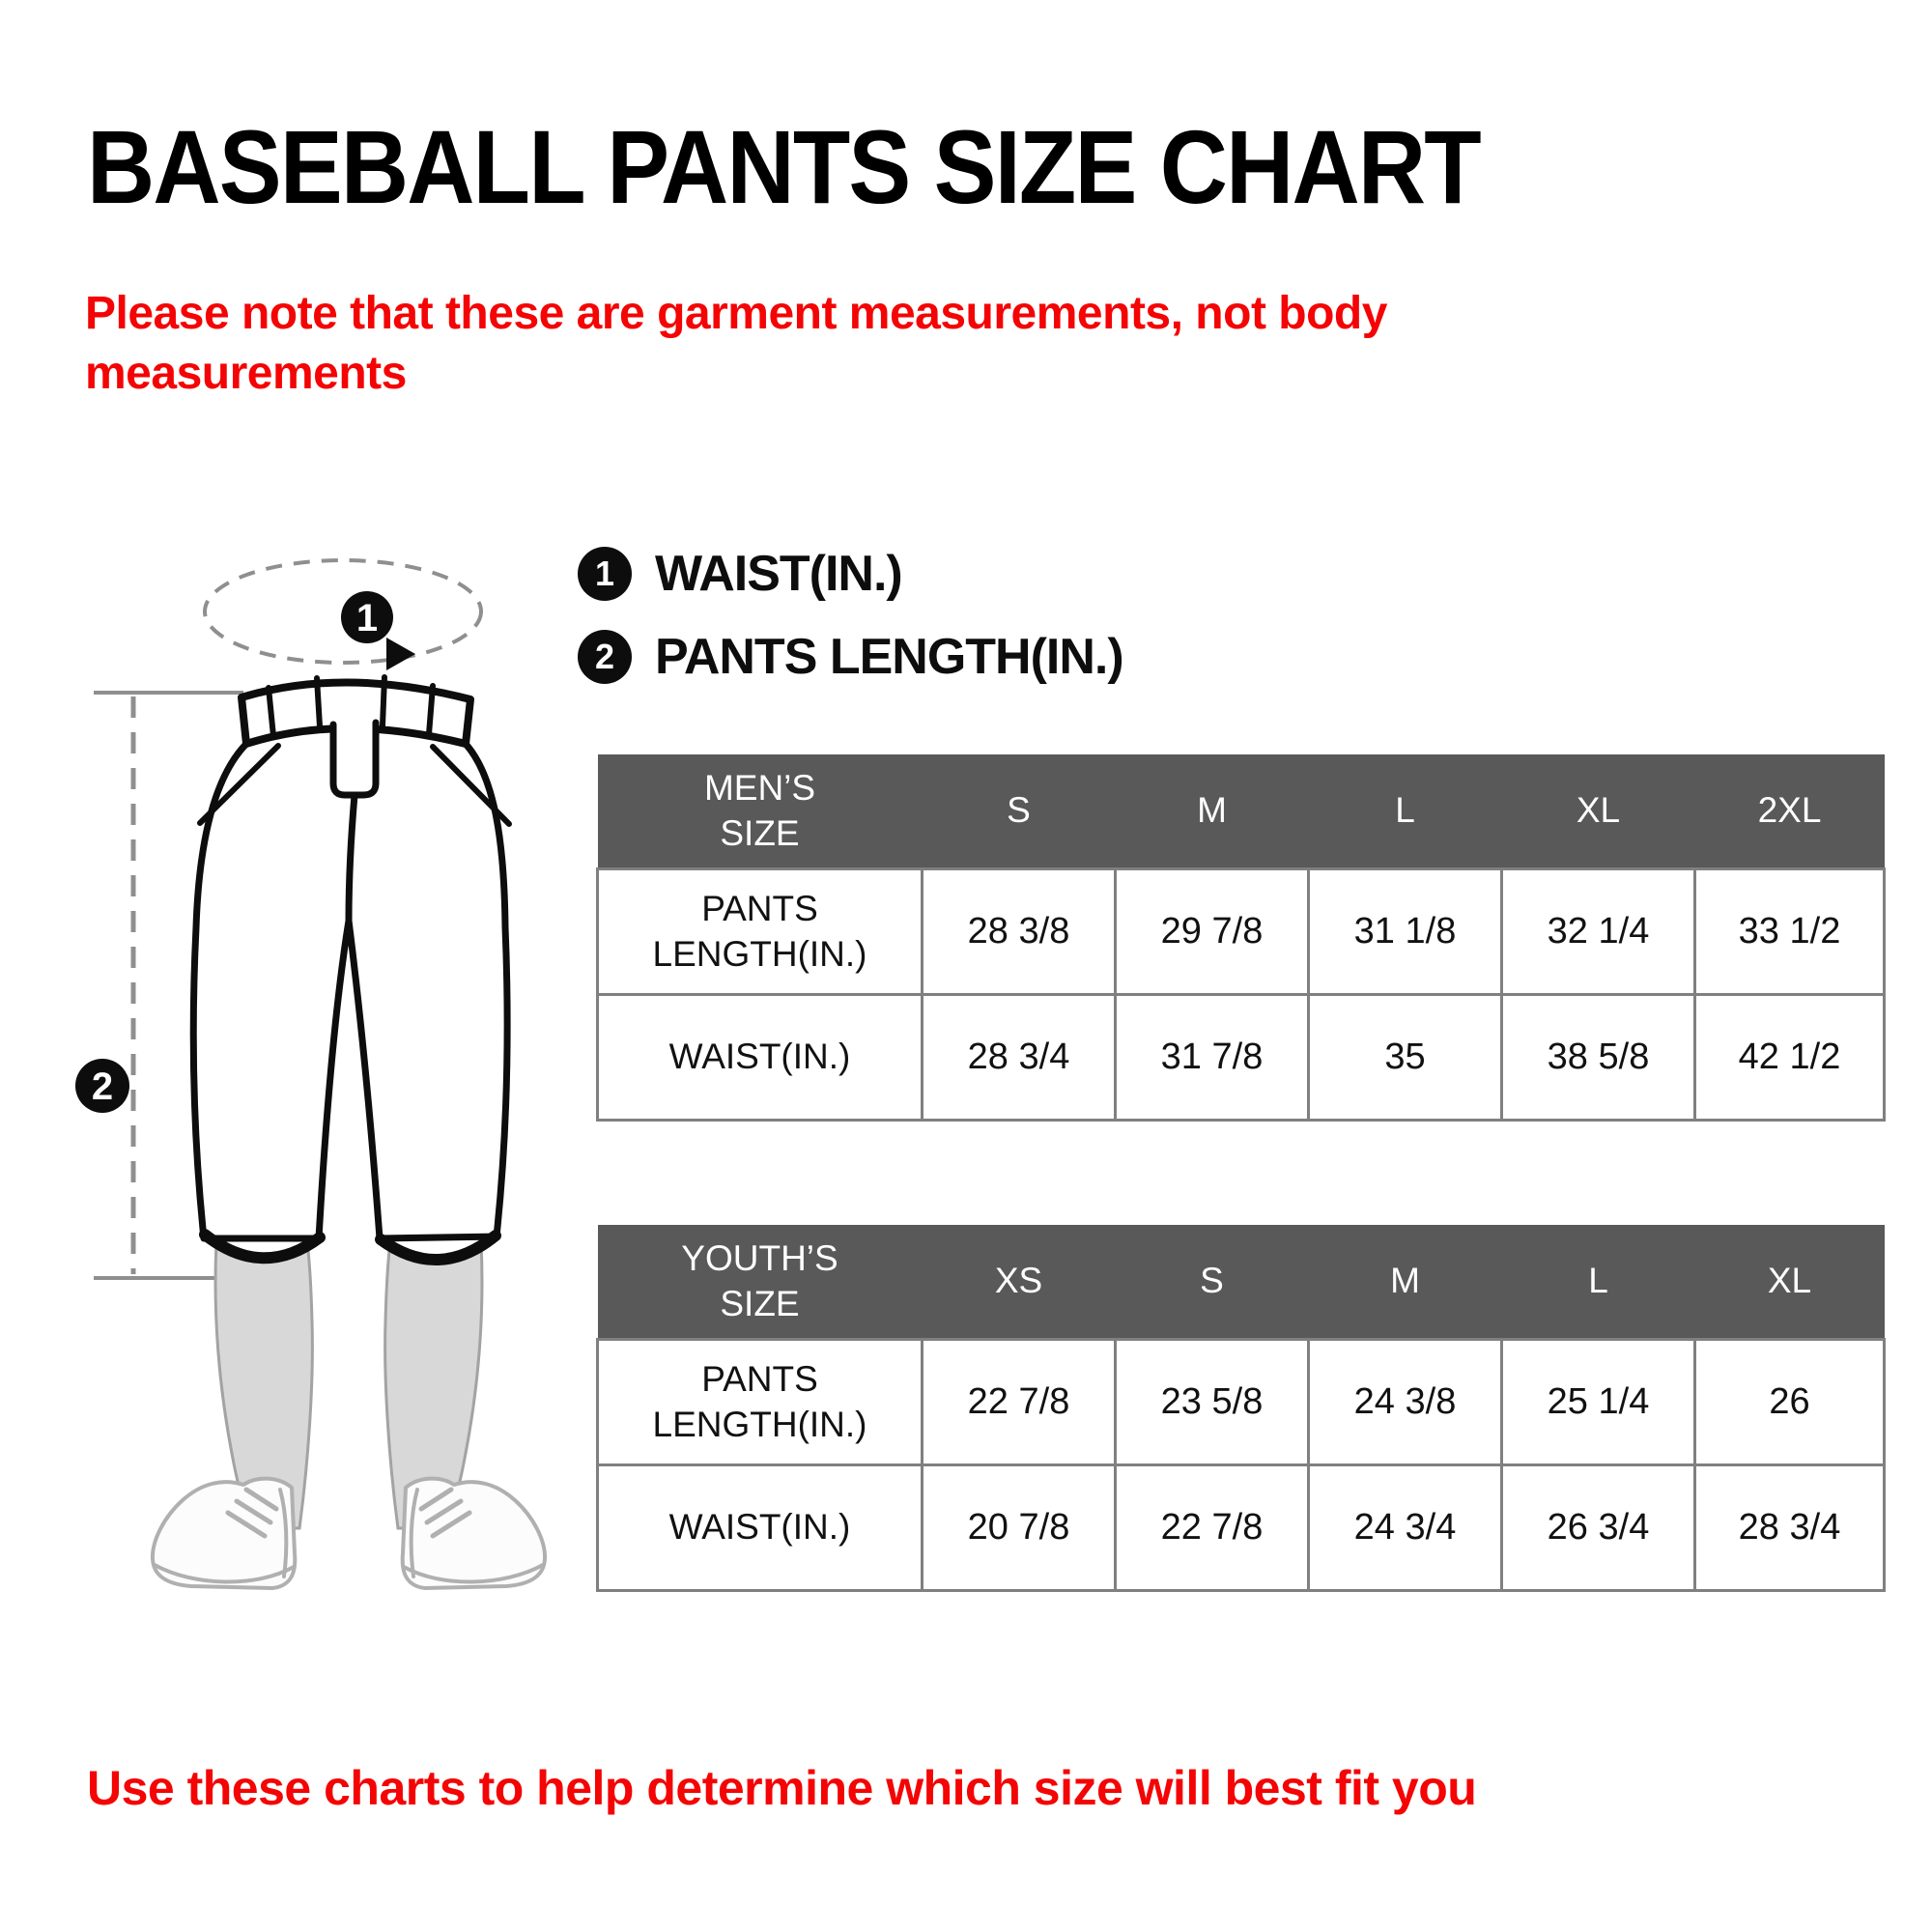  I want to click on pant-cuffs, so click(350, 1247).